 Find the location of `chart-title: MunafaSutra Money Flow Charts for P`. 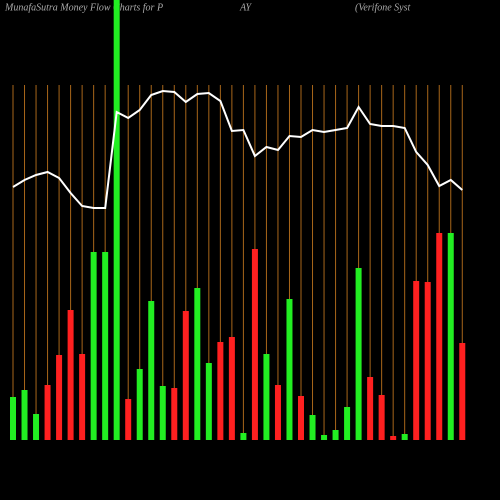

chart-title: MunafaSutra Money Flow Charts for P is located at coordinates (83, 7).